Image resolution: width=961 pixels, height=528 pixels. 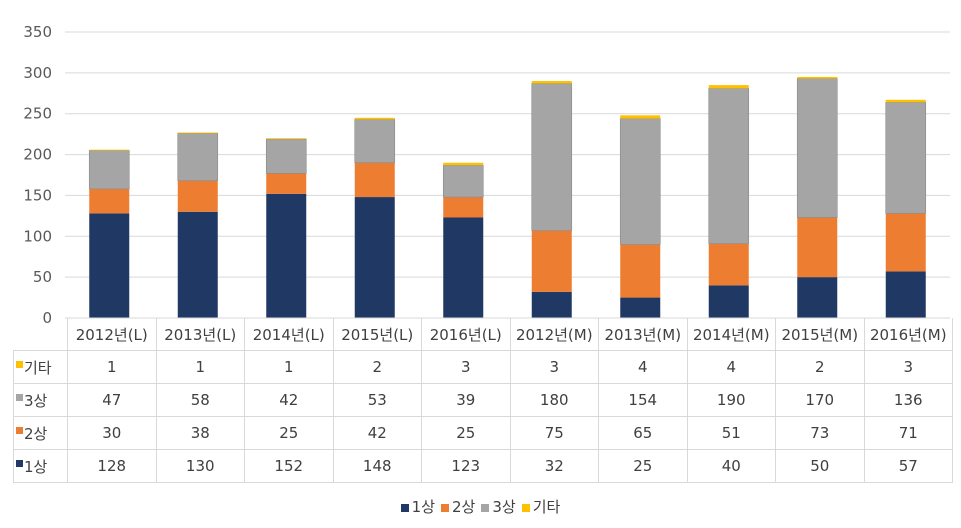 What do you see at coordinates (463, 267) in the screenshot?
I see `bar-1상-2016년(L)` at bounding box center [463, 267].